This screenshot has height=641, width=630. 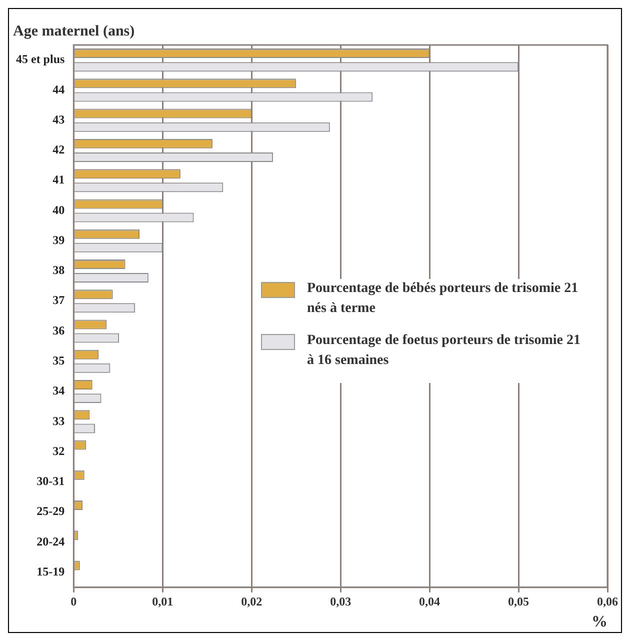 I want to click on y-tick-label: 38, so click(x=58, y=270).